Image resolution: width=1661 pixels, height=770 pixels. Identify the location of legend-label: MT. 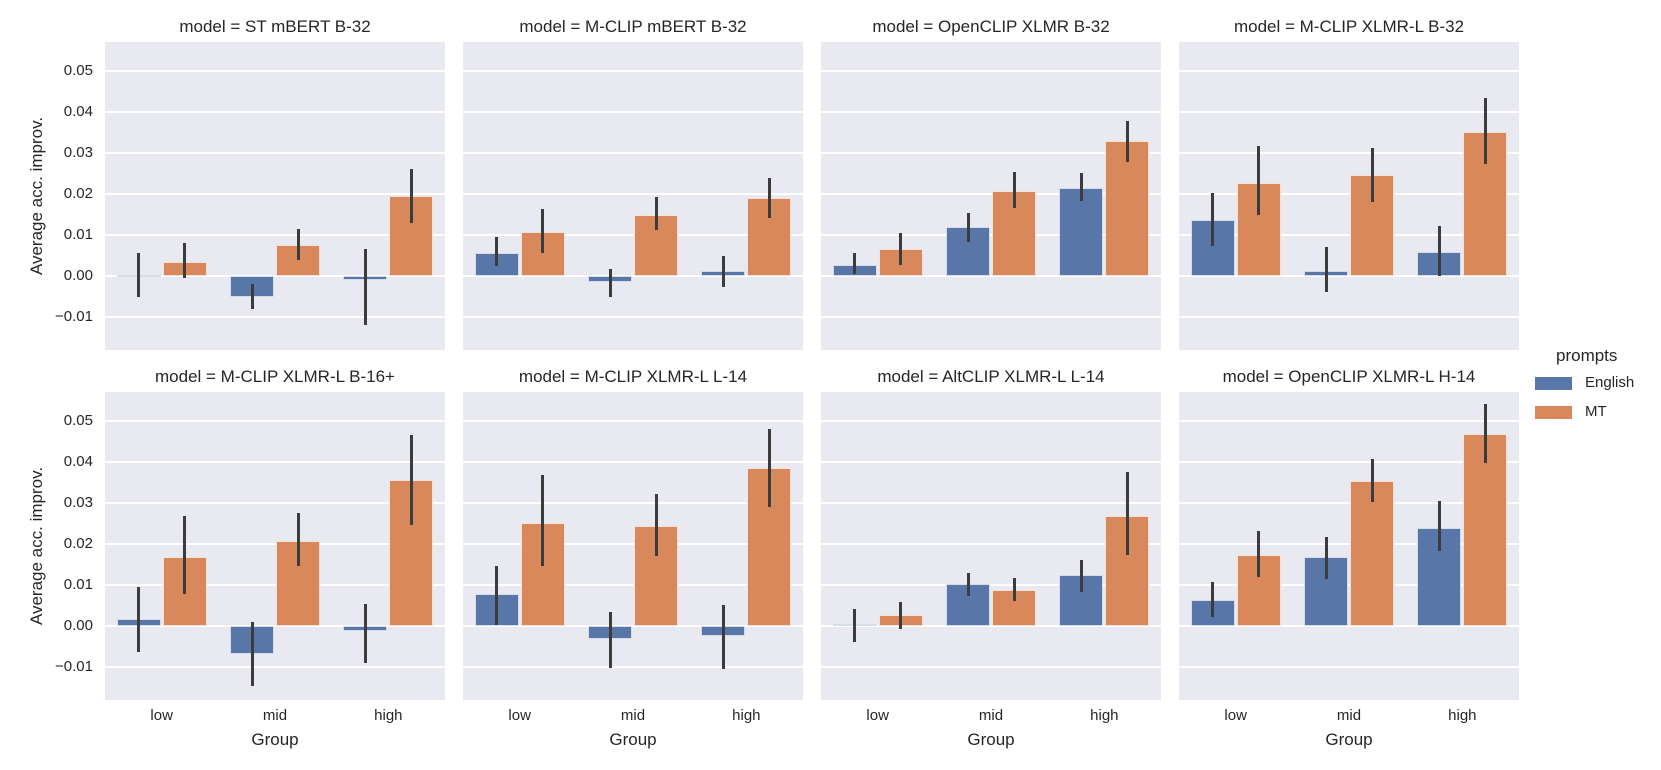
(1596, 411).